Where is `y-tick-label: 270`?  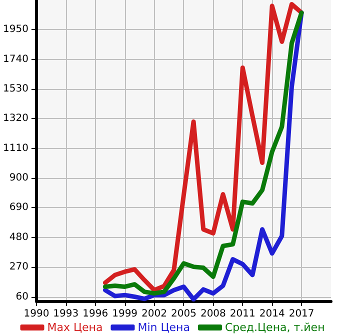 y-tick-label: 270 is located at coordinates (18, 267).